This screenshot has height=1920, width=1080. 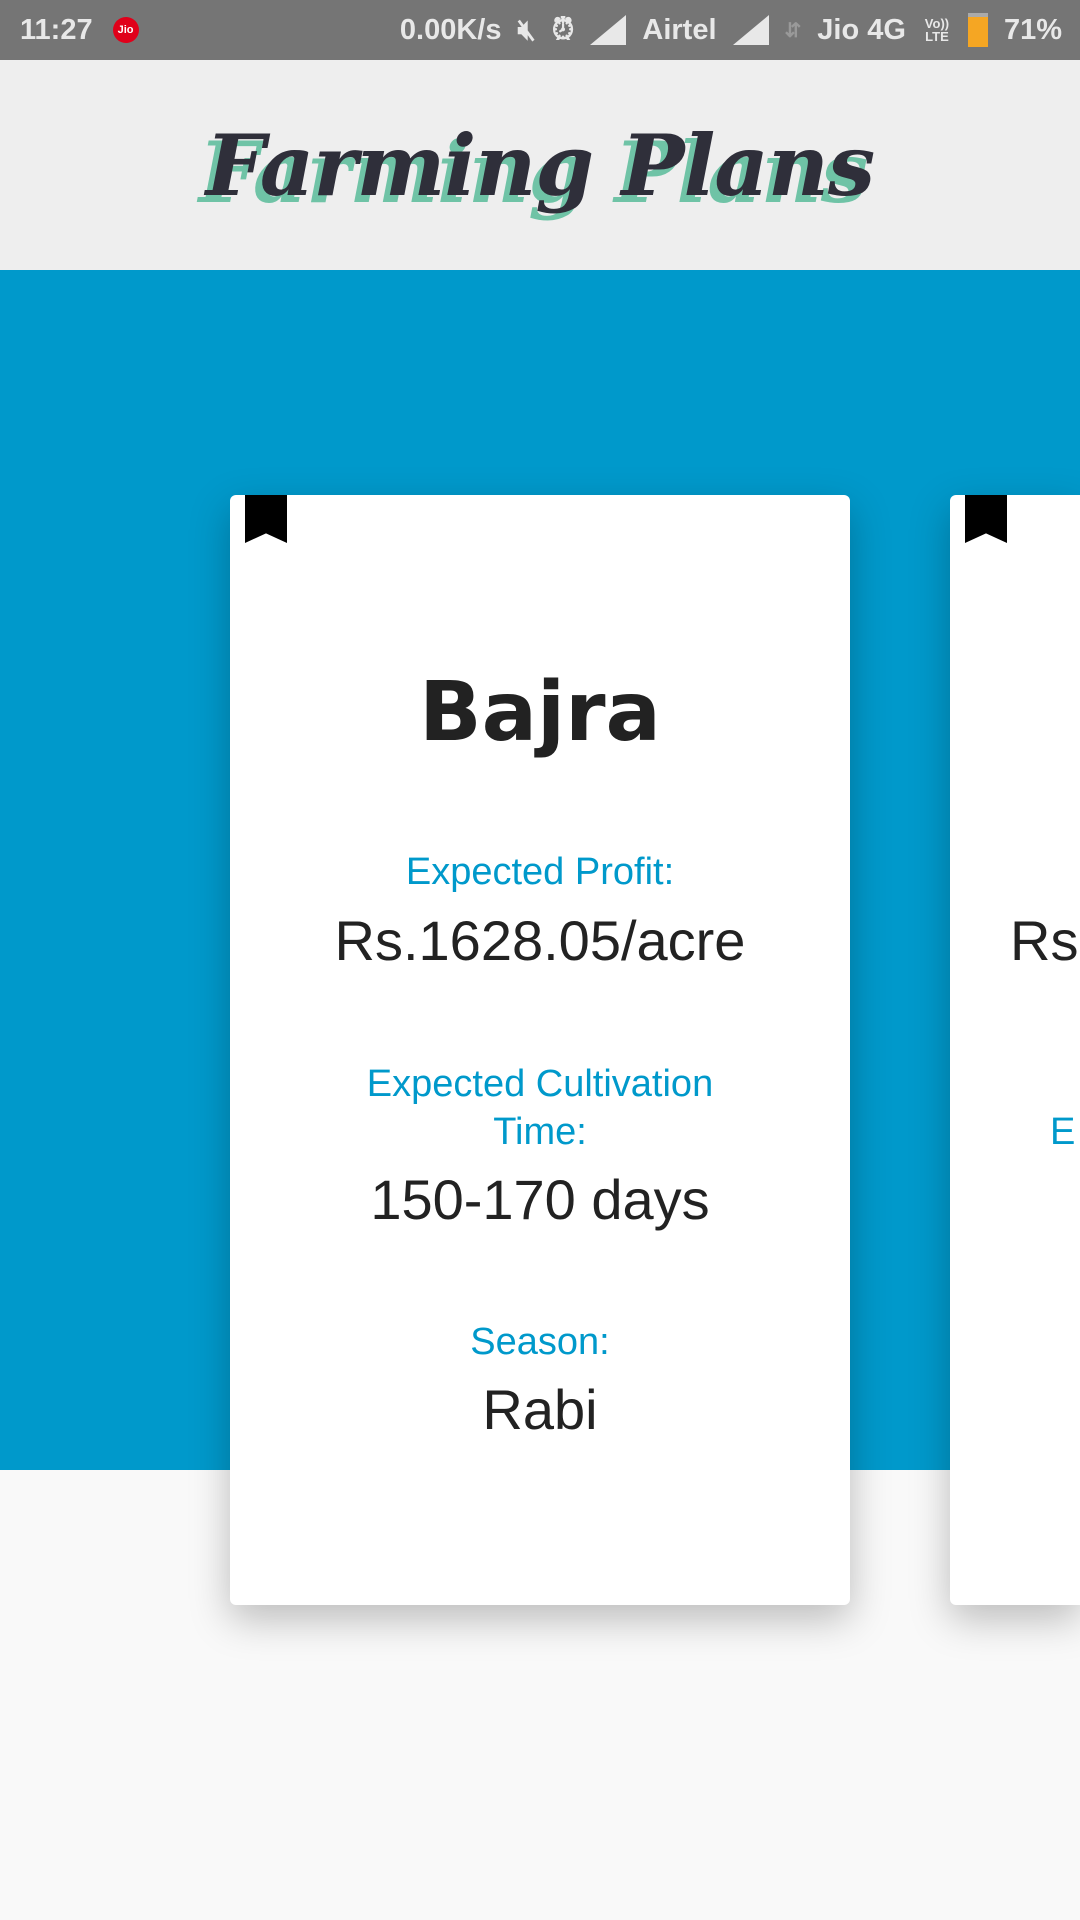 I want to click on cultivation-time-label: Expected Cultivation Time:, so click(x=540, y=1108).